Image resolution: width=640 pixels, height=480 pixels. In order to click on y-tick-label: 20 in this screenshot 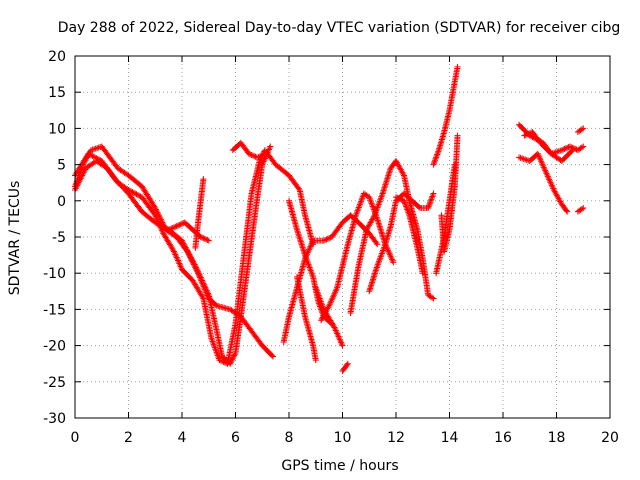, I will do `click(57, 57)`.